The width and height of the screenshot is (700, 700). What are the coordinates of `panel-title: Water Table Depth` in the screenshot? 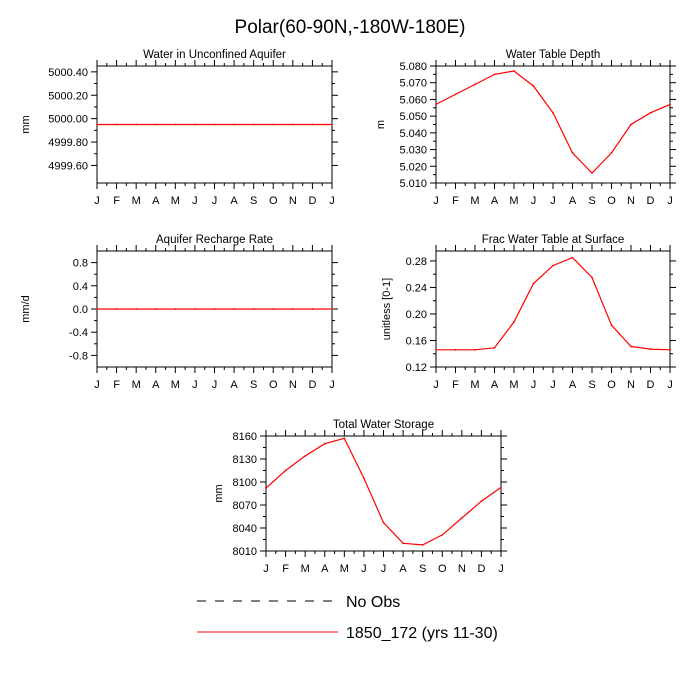 It's located at (553, 55).